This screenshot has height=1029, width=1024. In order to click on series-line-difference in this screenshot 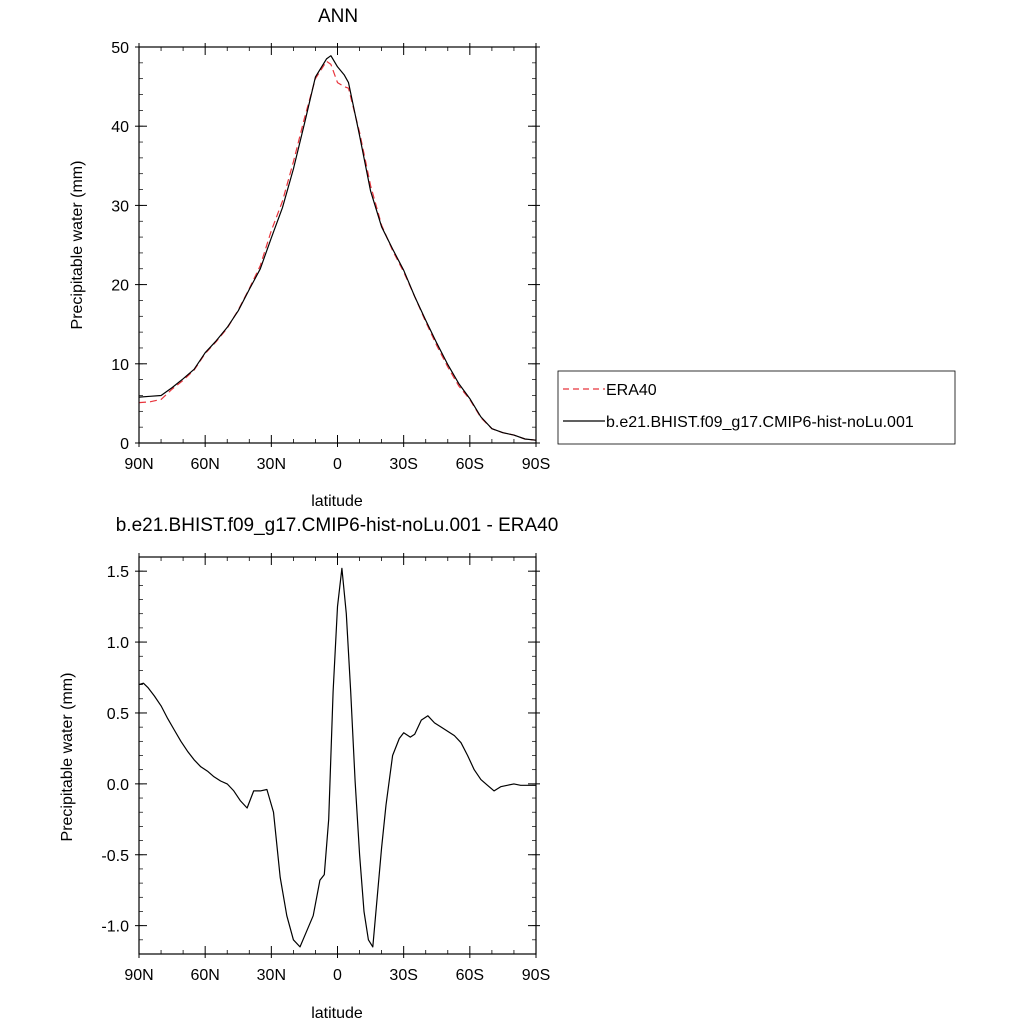, I will do `click(337, 757)`.